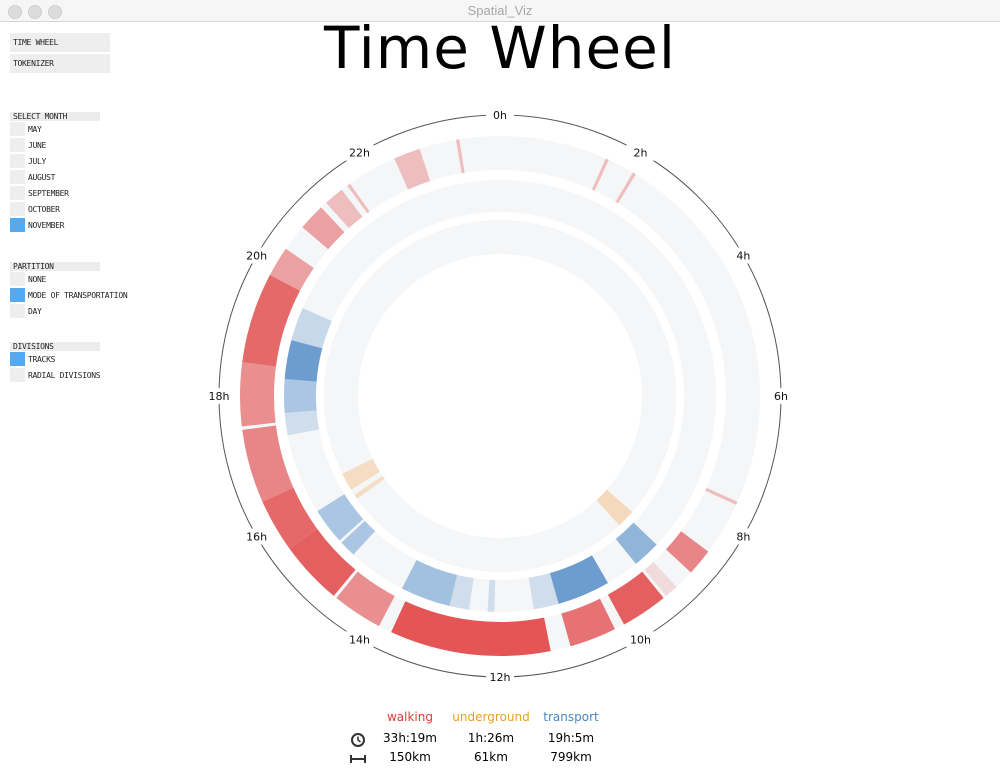  Describe the element at coordinates (26, 311) in the screenshot. I see `partition-option-day: DAY` at that location.